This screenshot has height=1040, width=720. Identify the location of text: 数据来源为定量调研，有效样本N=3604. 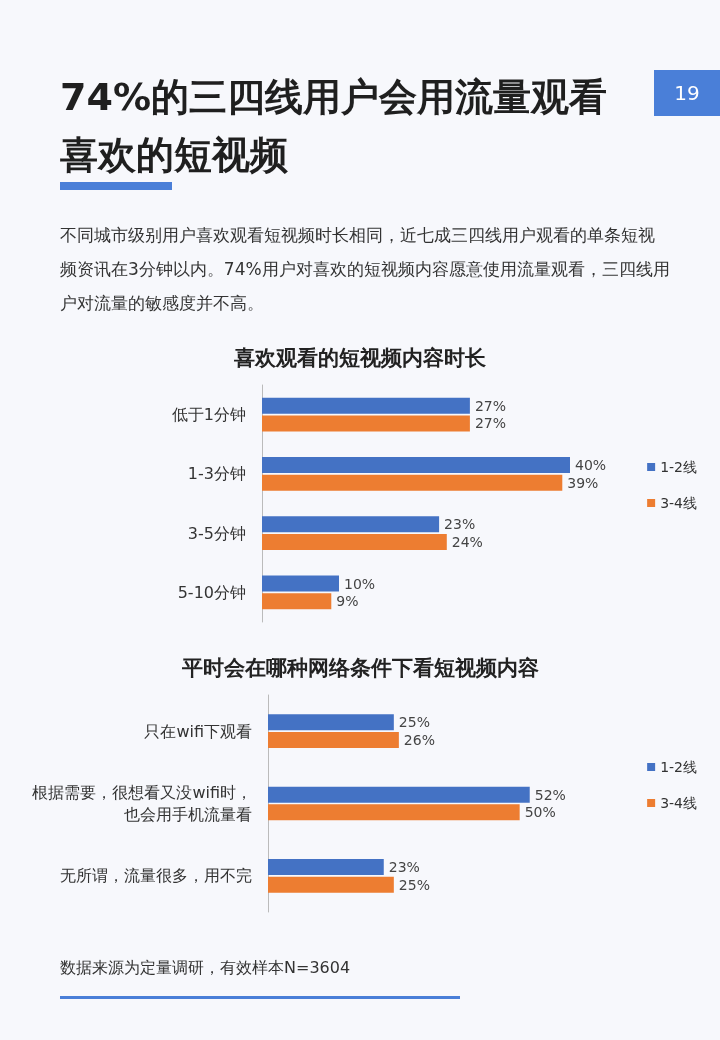
(205, 968).